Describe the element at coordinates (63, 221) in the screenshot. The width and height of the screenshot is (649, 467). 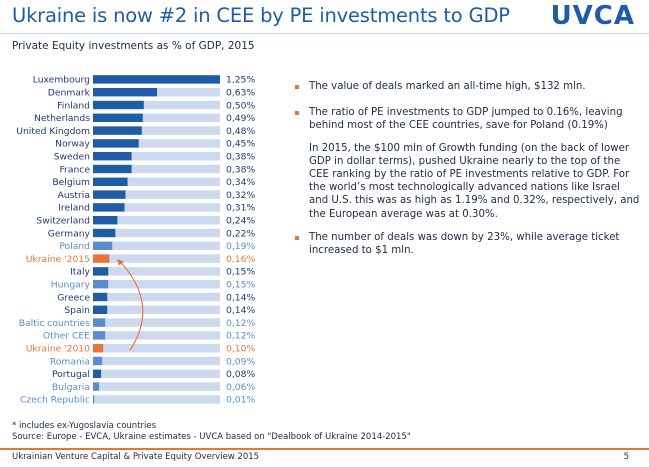
I see `category-label: Switzerland` at that location.